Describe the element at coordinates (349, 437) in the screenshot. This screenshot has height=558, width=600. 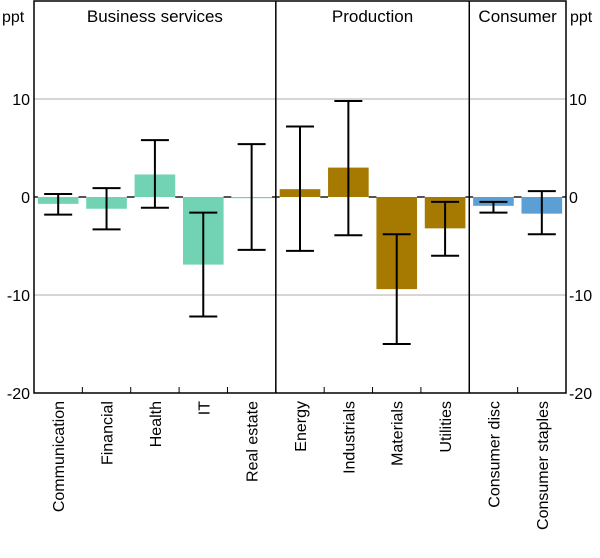
I see `x-tick-label: Industrials` at that location.